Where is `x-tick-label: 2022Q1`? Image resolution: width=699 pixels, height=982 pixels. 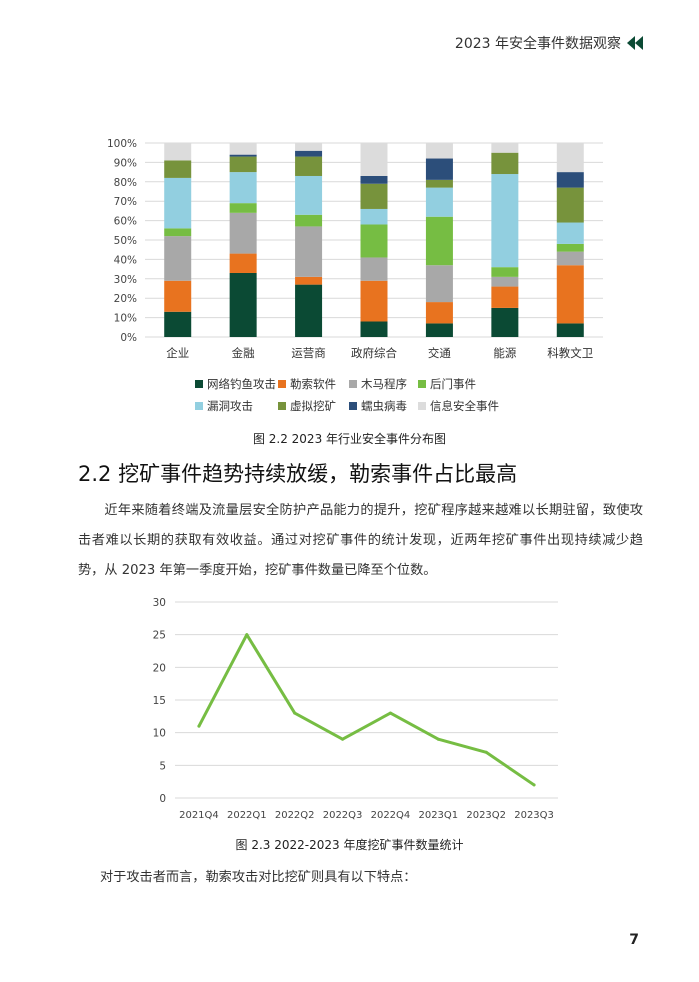 x-tick-label: 2022Q1 is located at coordinates (247, 815).